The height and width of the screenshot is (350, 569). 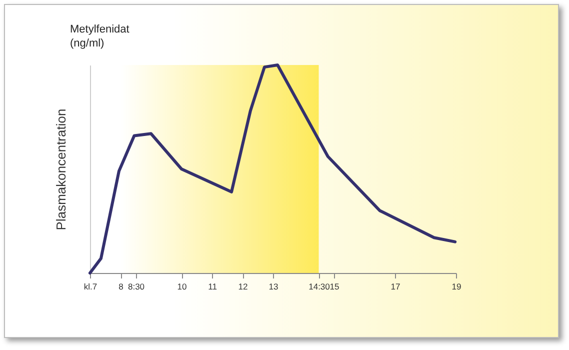 What do you see at coordinates (273, 287) in the screenshot?
I see `x-tick-label: 13` at bounding box center [273, 287].